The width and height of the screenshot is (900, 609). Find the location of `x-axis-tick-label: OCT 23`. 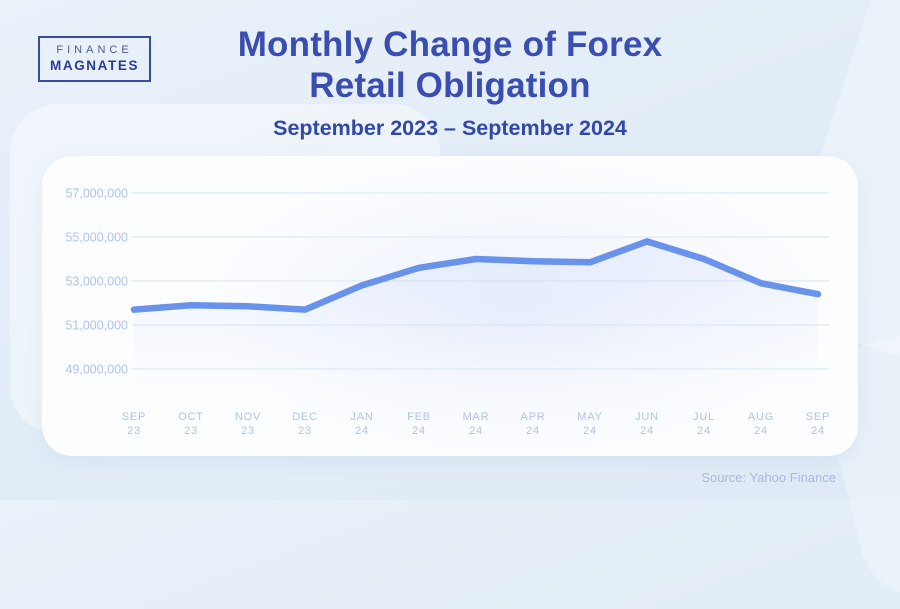

x-axis-tick-label: OCT 23 is located at coordinates (191, 424).